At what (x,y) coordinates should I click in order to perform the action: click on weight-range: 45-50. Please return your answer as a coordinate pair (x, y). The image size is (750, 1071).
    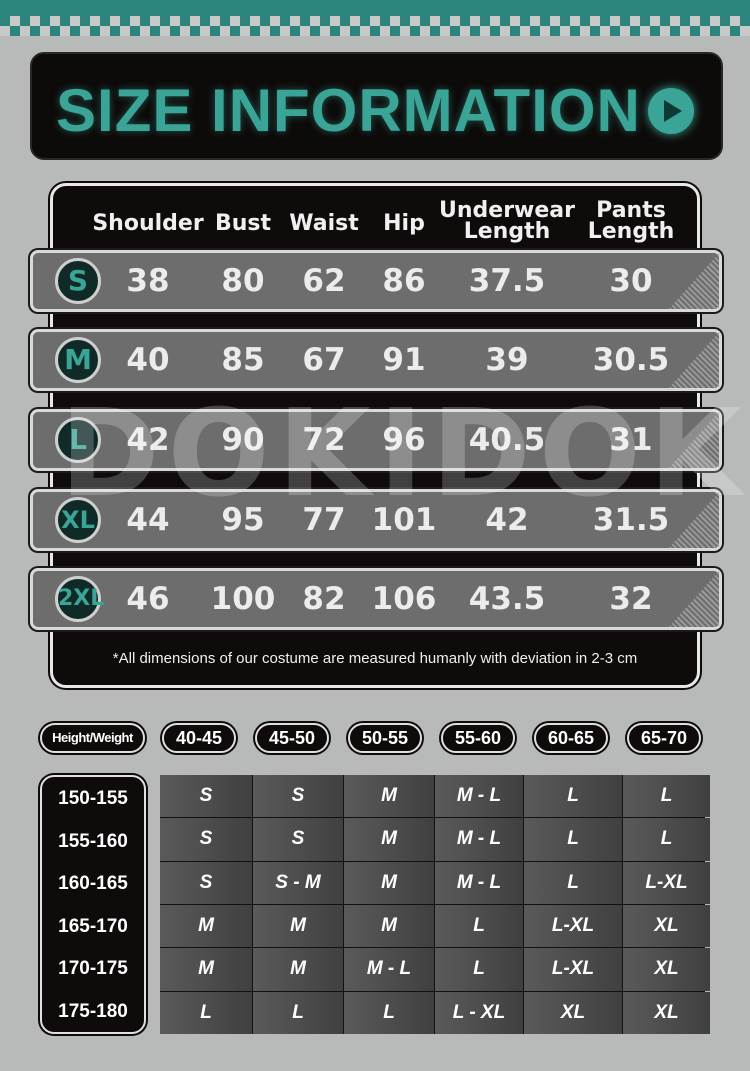
    Looking at the image, I should click on (292, 738).